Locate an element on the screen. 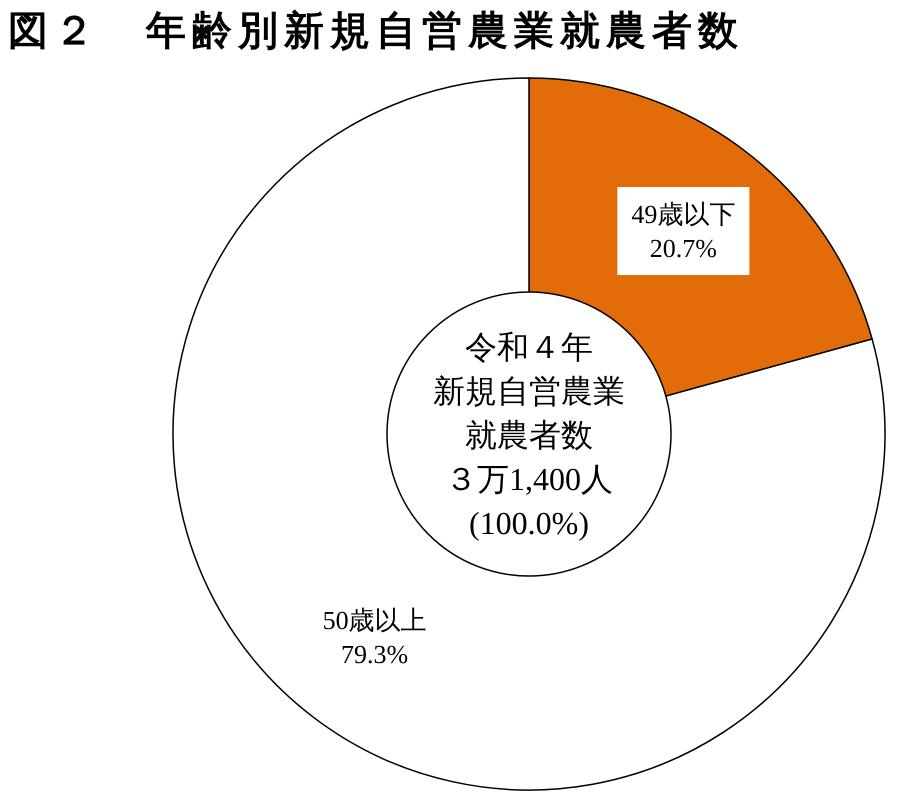  text: 令和４年 is located at coordinates (529, 347).